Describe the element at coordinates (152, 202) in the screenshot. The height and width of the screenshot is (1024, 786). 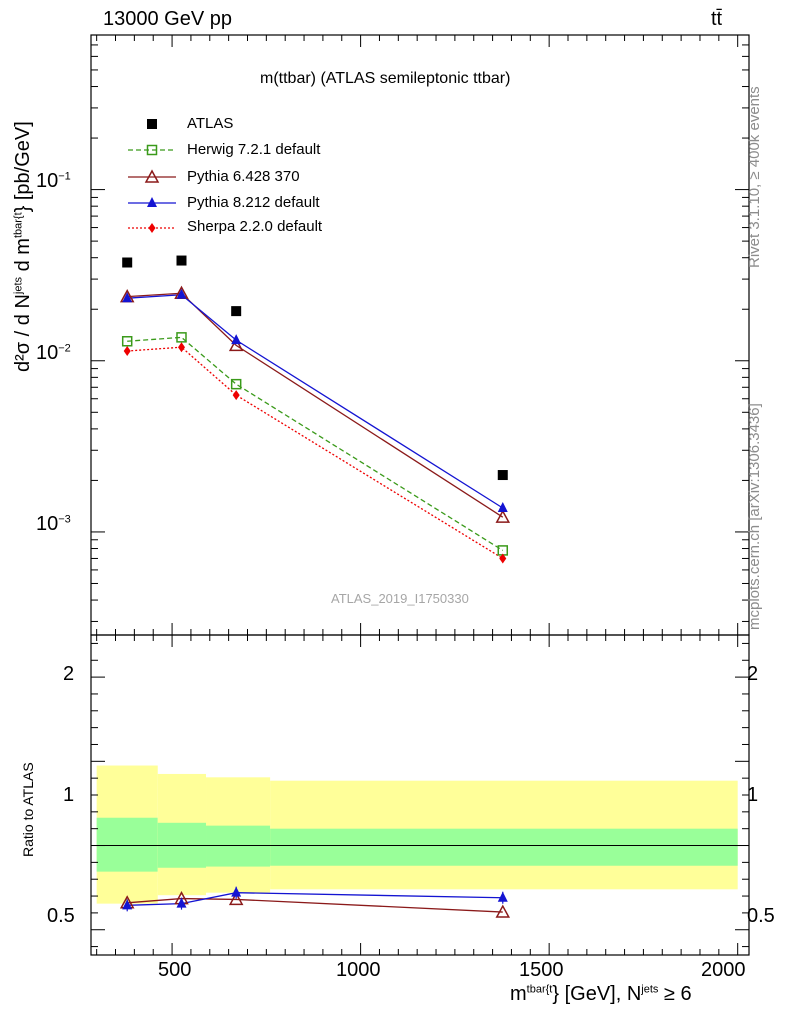
I see `legend-marker-pythia8` at that location.